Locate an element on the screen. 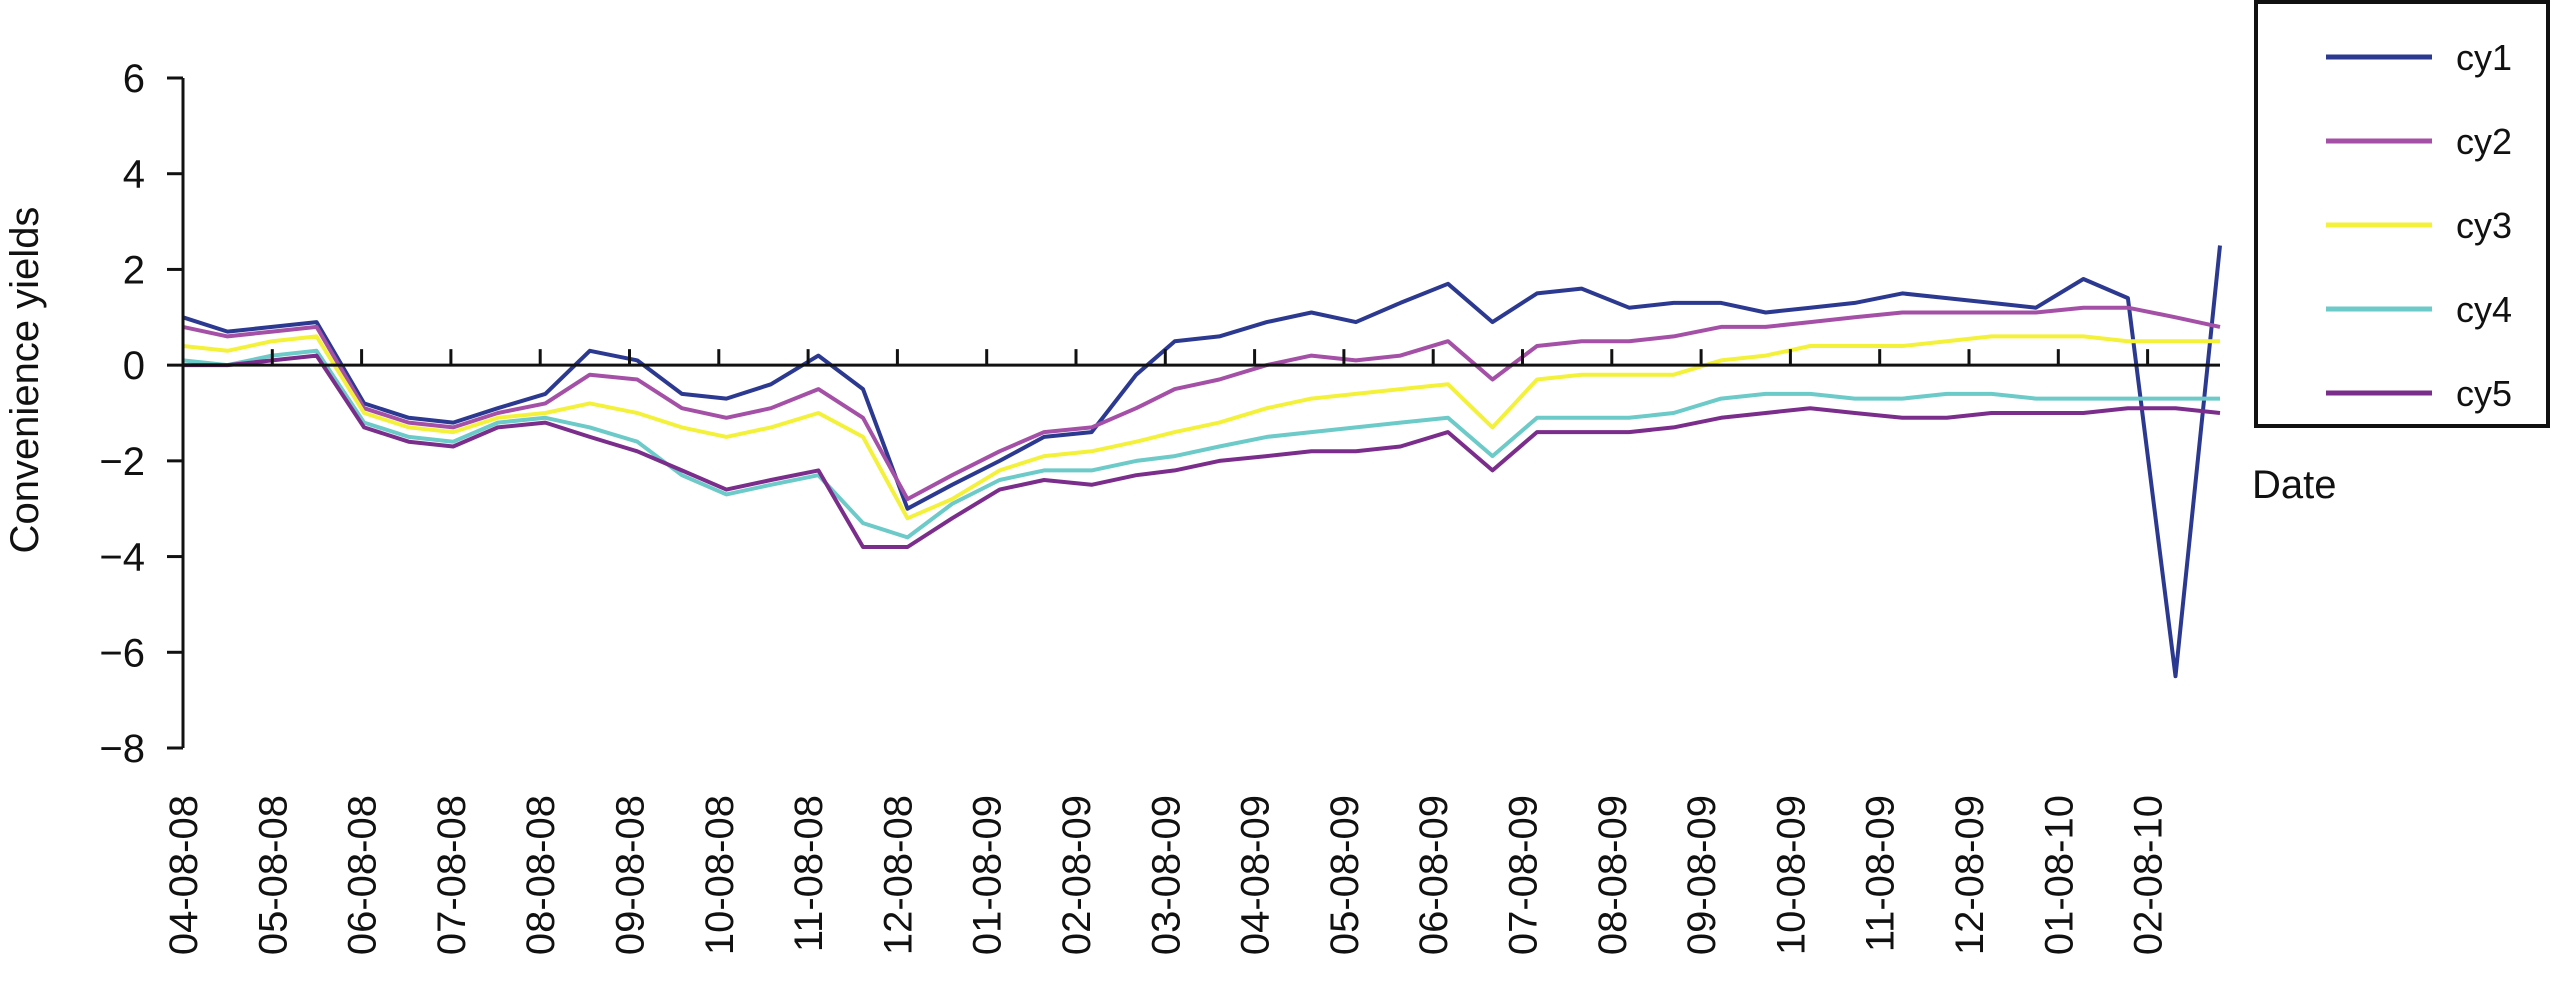 This screenshot has width=2551, height=989. legend-box is located at coordinates (2402, 214).